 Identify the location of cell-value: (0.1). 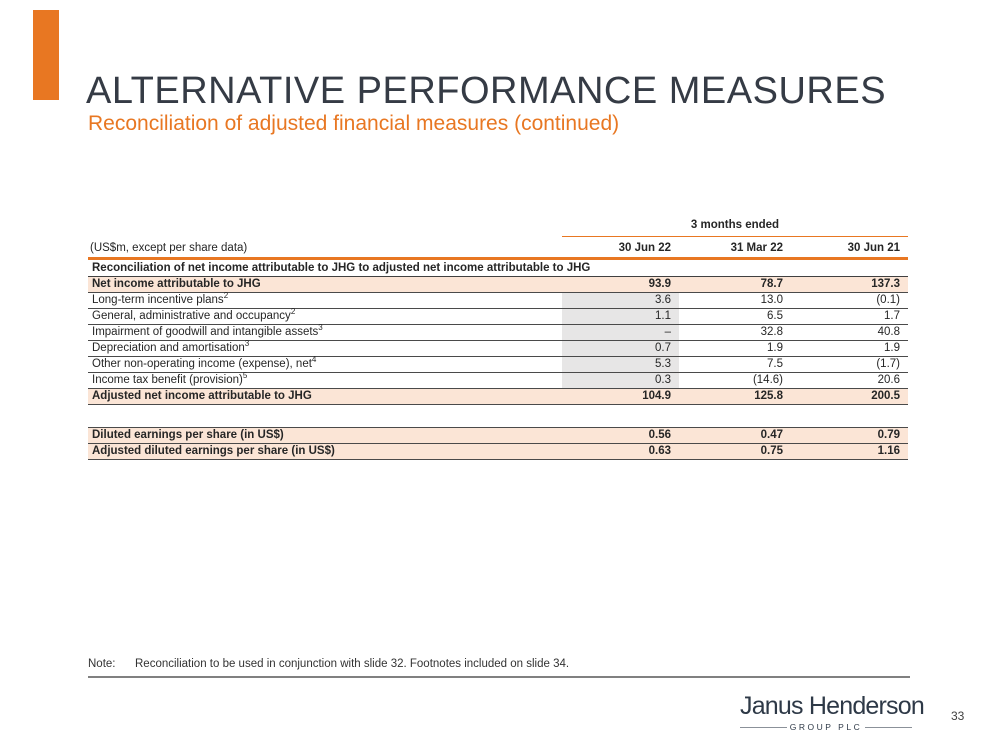
(888, 300).